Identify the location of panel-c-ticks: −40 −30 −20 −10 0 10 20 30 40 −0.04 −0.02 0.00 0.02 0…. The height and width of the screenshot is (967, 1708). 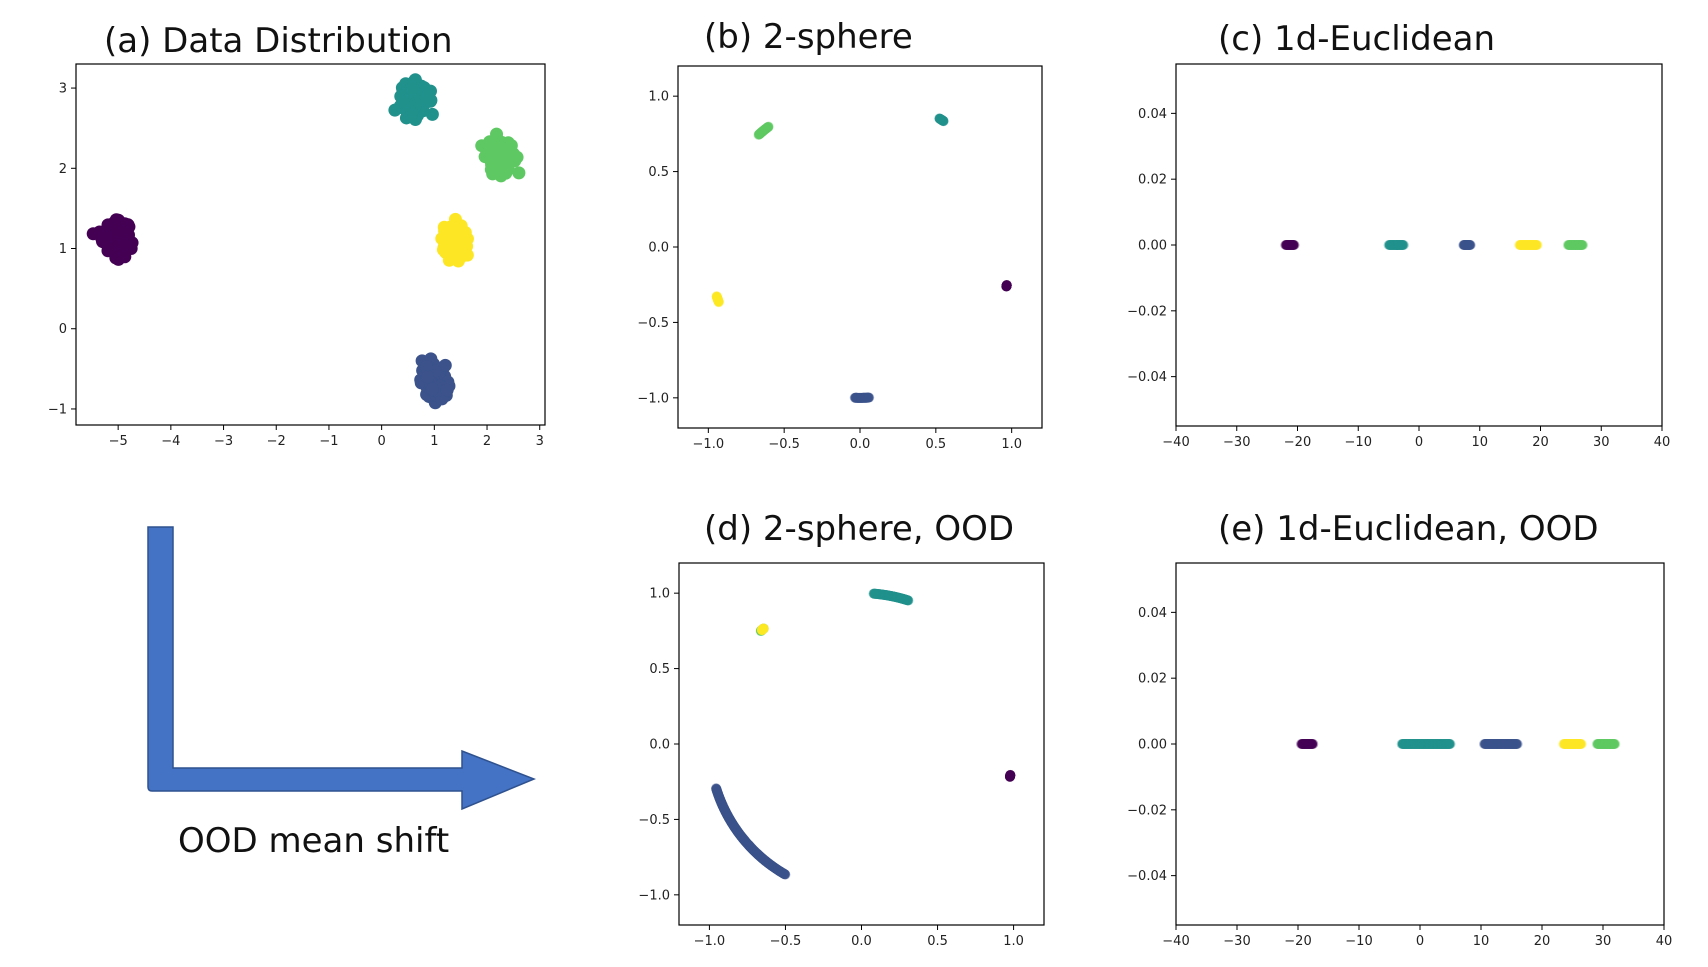
(1398, 278).